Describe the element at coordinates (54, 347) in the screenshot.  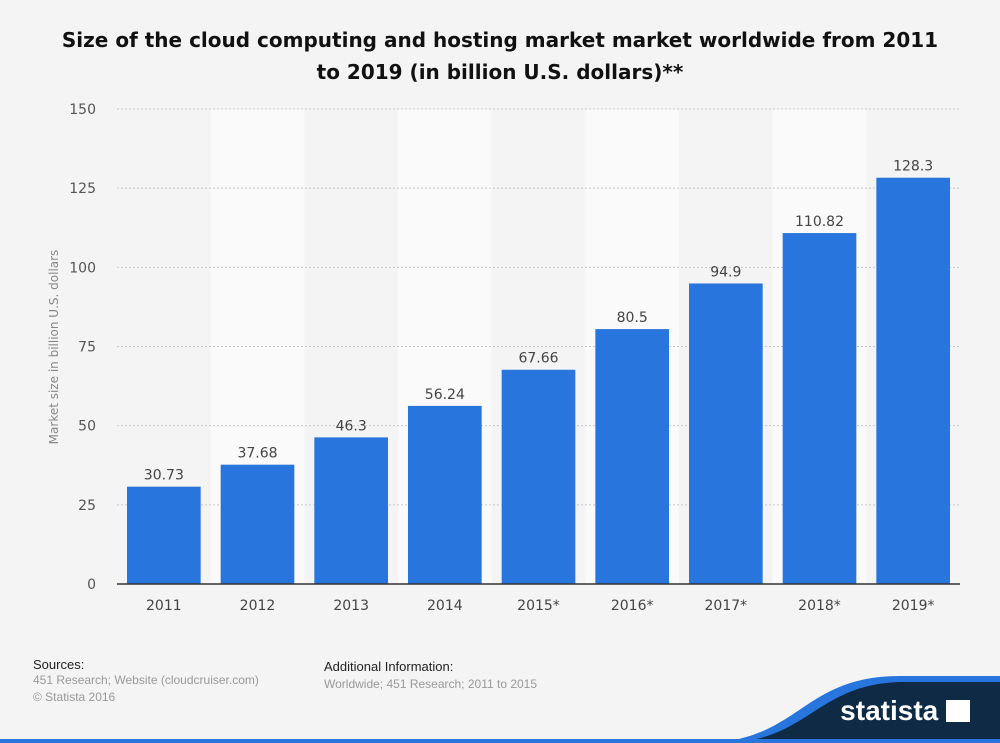
I see `y-axis-label: Market size in billion U.S. dollars` at that location.